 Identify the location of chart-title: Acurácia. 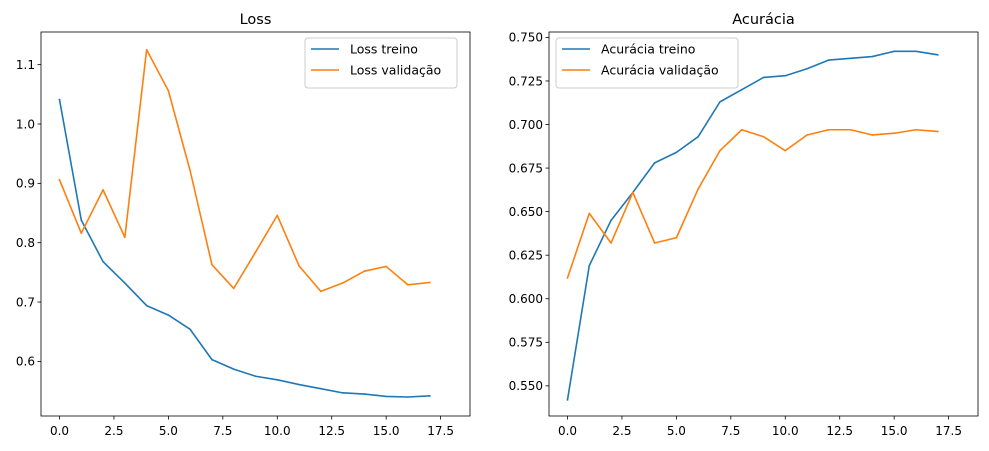
(763, 20).